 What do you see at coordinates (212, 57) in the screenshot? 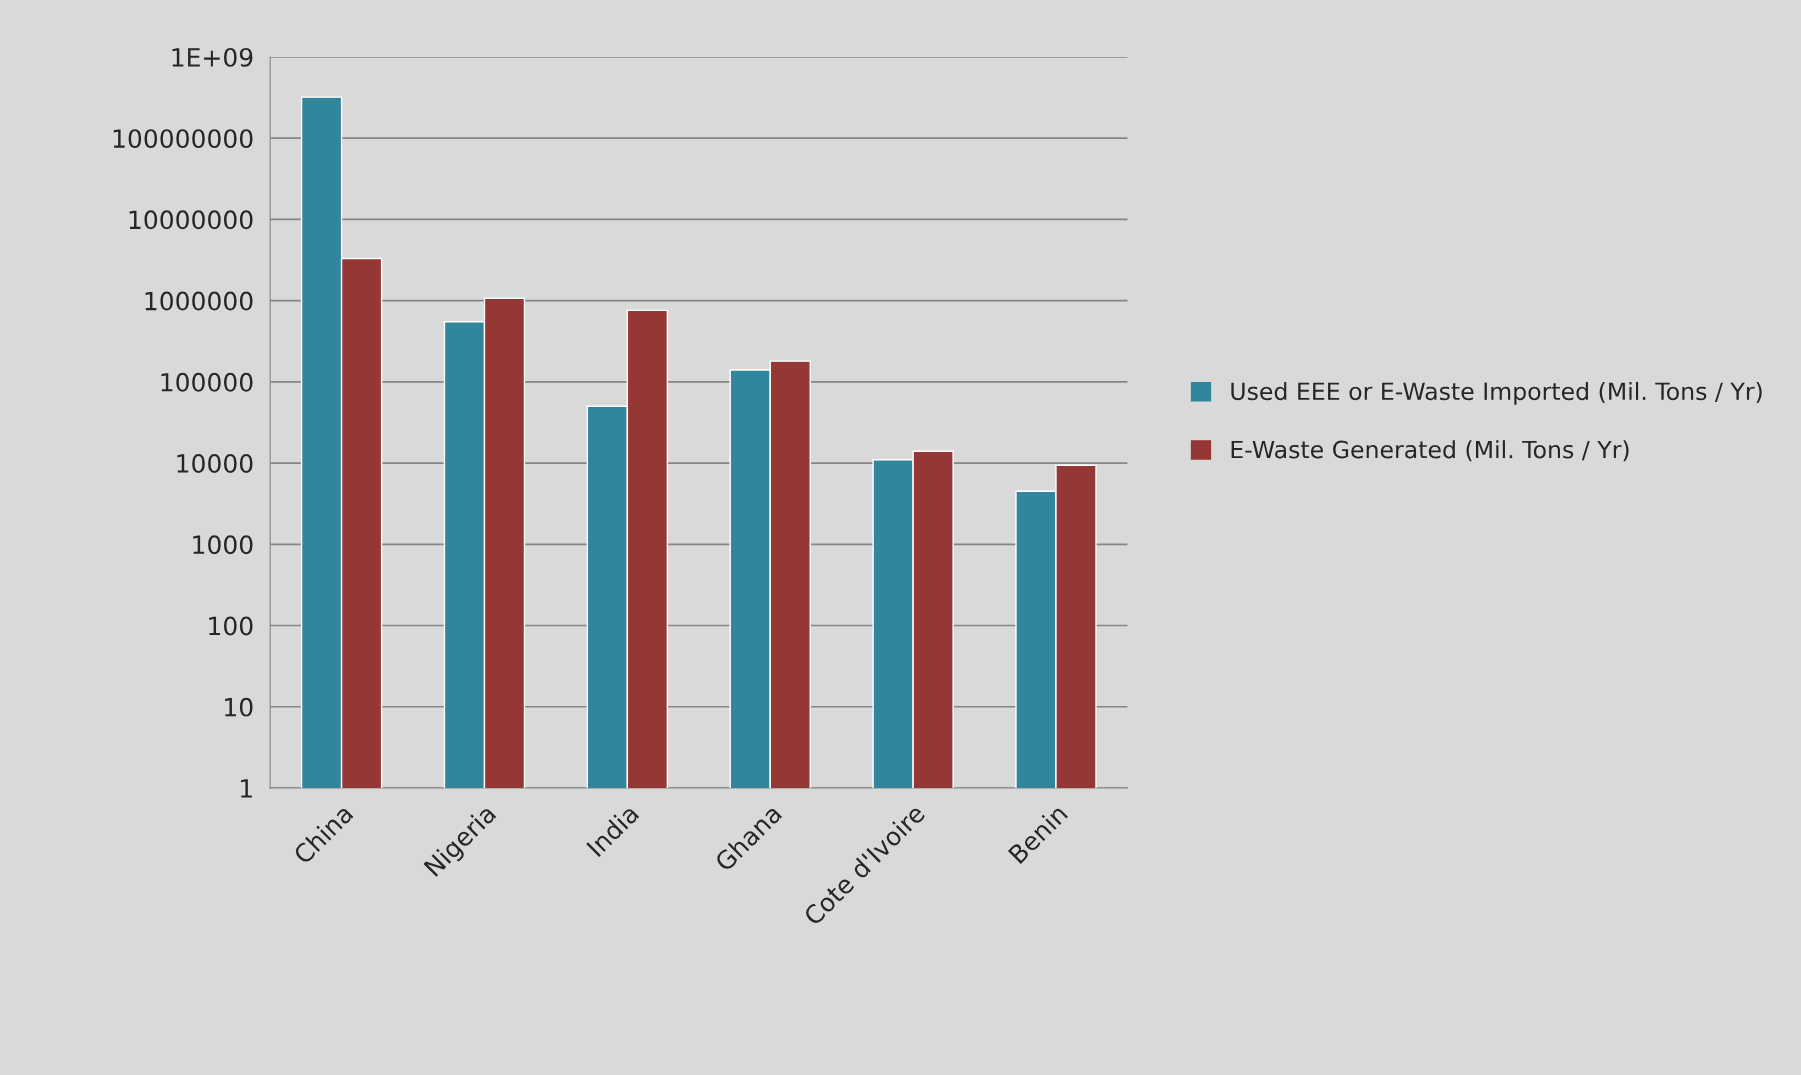
I see `y-tick-label: 1E+09` at bounding box center [212, 57].